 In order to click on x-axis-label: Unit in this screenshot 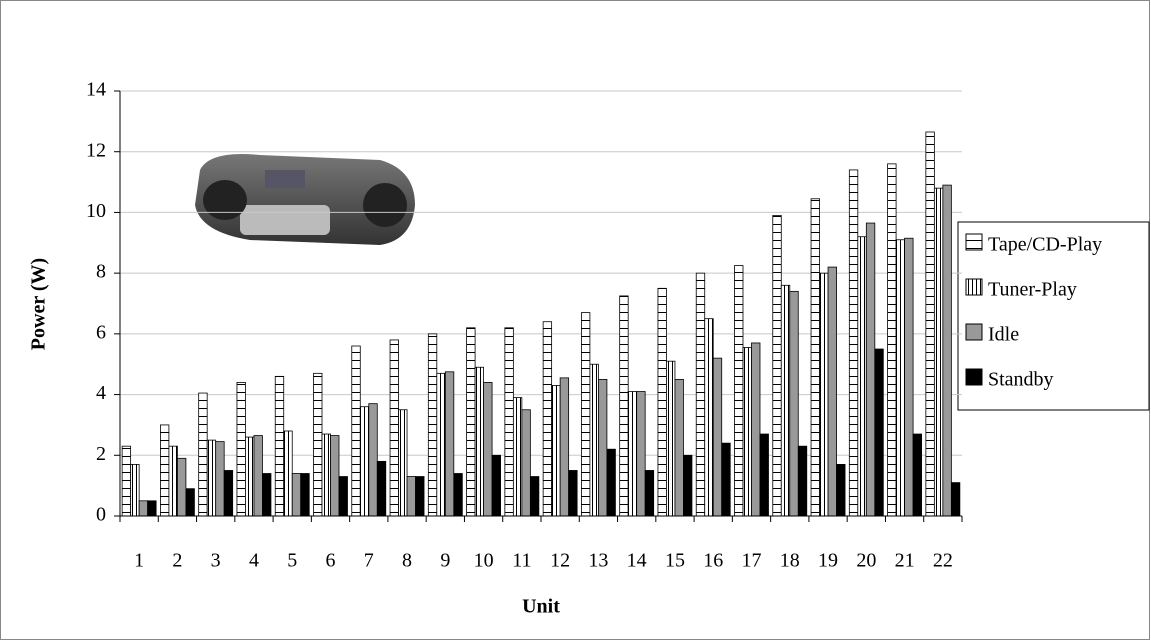, I will do `click(541, 607)`.